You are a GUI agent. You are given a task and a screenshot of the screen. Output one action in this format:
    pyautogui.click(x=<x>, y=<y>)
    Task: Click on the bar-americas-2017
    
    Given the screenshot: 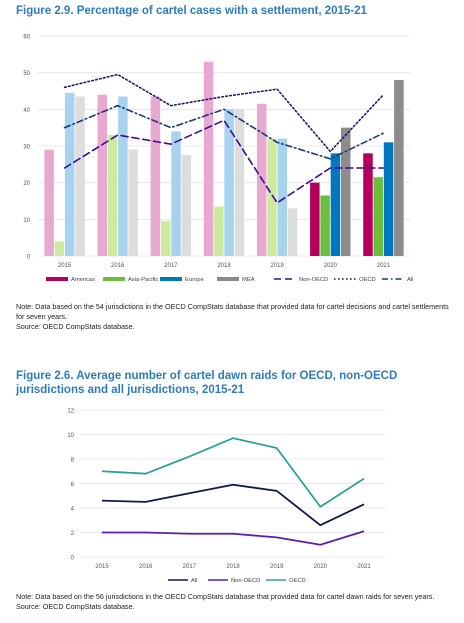 What is the action you would take?
    pyautogui.click(x=155, y=176)
    